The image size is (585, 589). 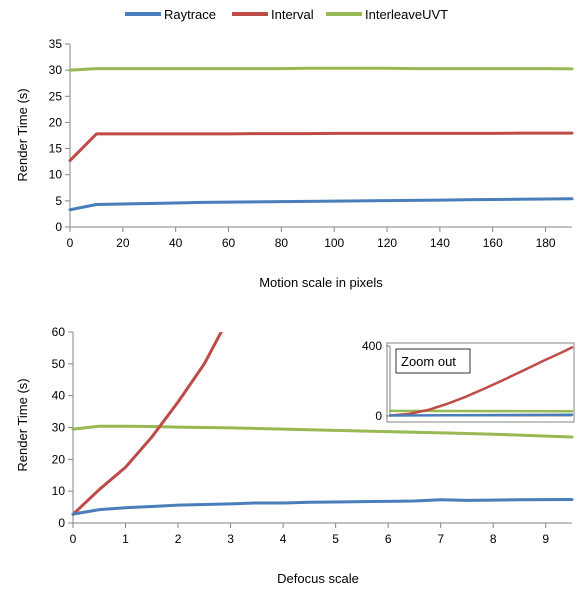 I want to click on bottom-ytick-label-20: 20, so click(x=59, y=459).